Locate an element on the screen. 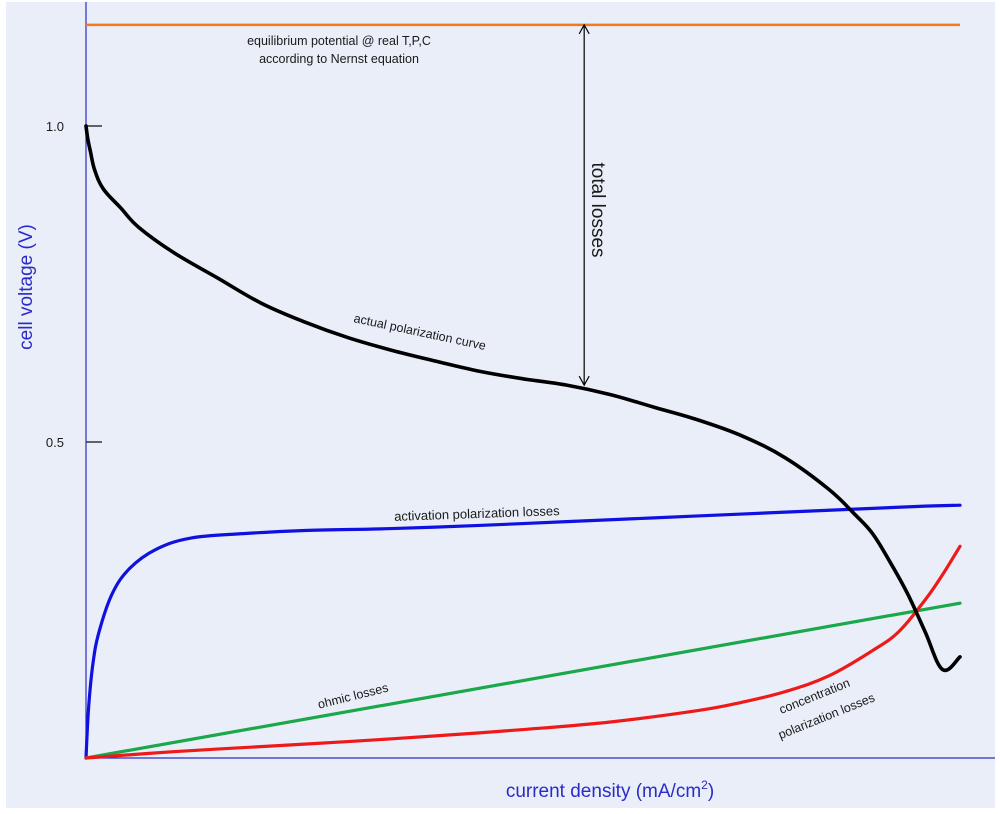  y-tick-label: 1.0 is located at coordinates (55, 126).